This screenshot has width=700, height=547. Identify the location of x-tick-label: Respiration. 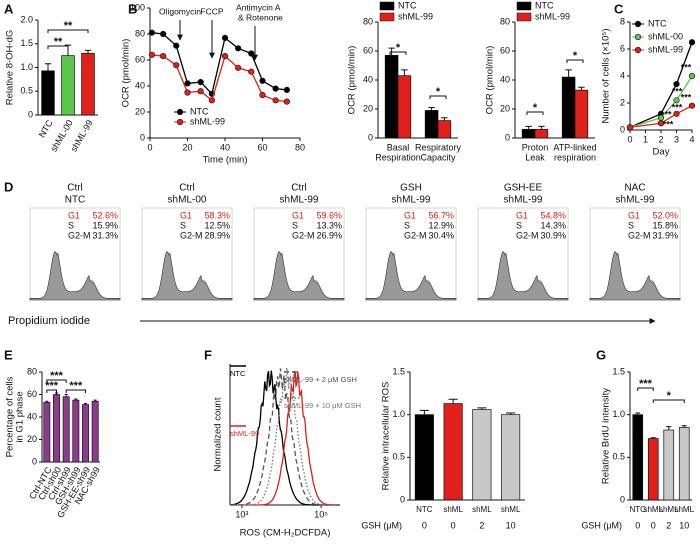
(398, 157).